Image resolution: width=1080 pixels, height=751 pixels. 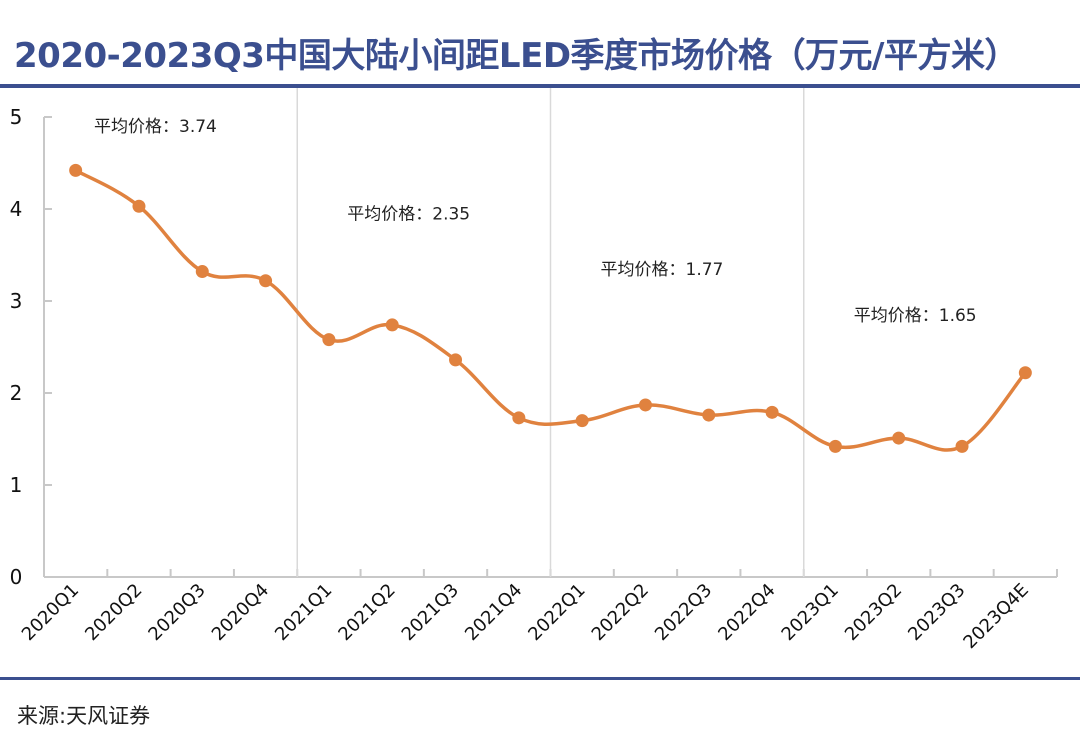 What do you see at coordinates (16, 117) in the screenshot?
I see `y-tick-label: 5` at bounding box center [16, 117].